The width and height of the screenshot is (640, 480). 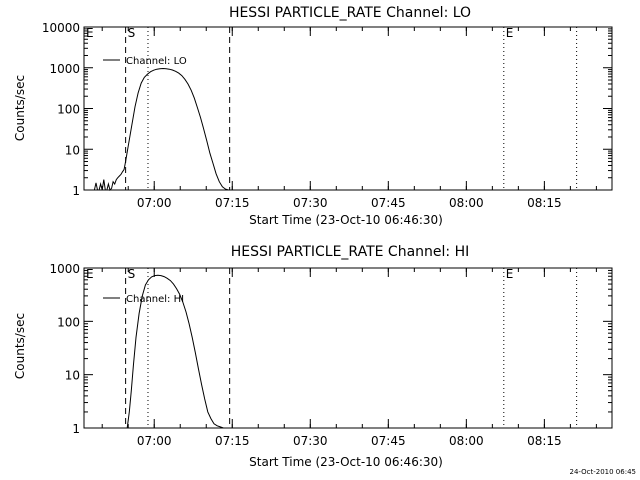 What do you see at coordinates (61, 28) in the screenshot?
I see `chart-1-y-tick-label: 10000` at bounding box center [61, 28].